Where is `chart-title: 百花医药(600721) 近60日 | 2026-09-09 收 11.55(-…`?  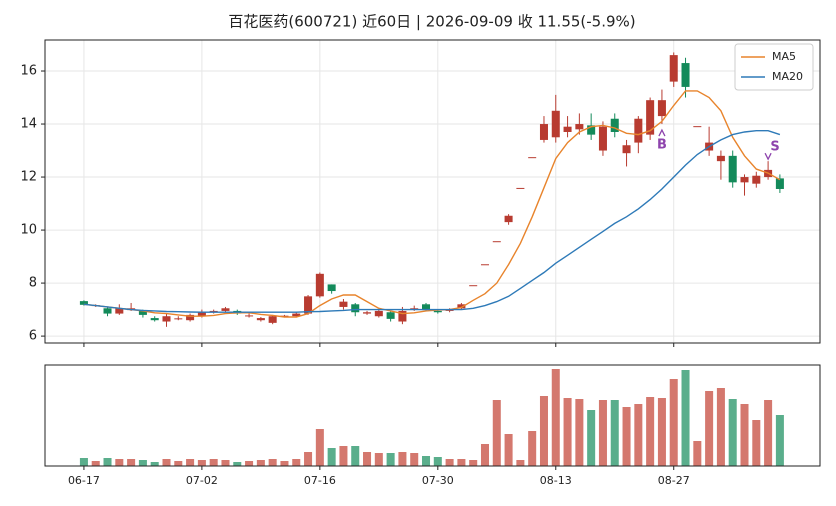 chart-title: 百花医药(600721) 近60日 | 2026-09-09 收 11.55(-… is located at coordinates (431, 22).